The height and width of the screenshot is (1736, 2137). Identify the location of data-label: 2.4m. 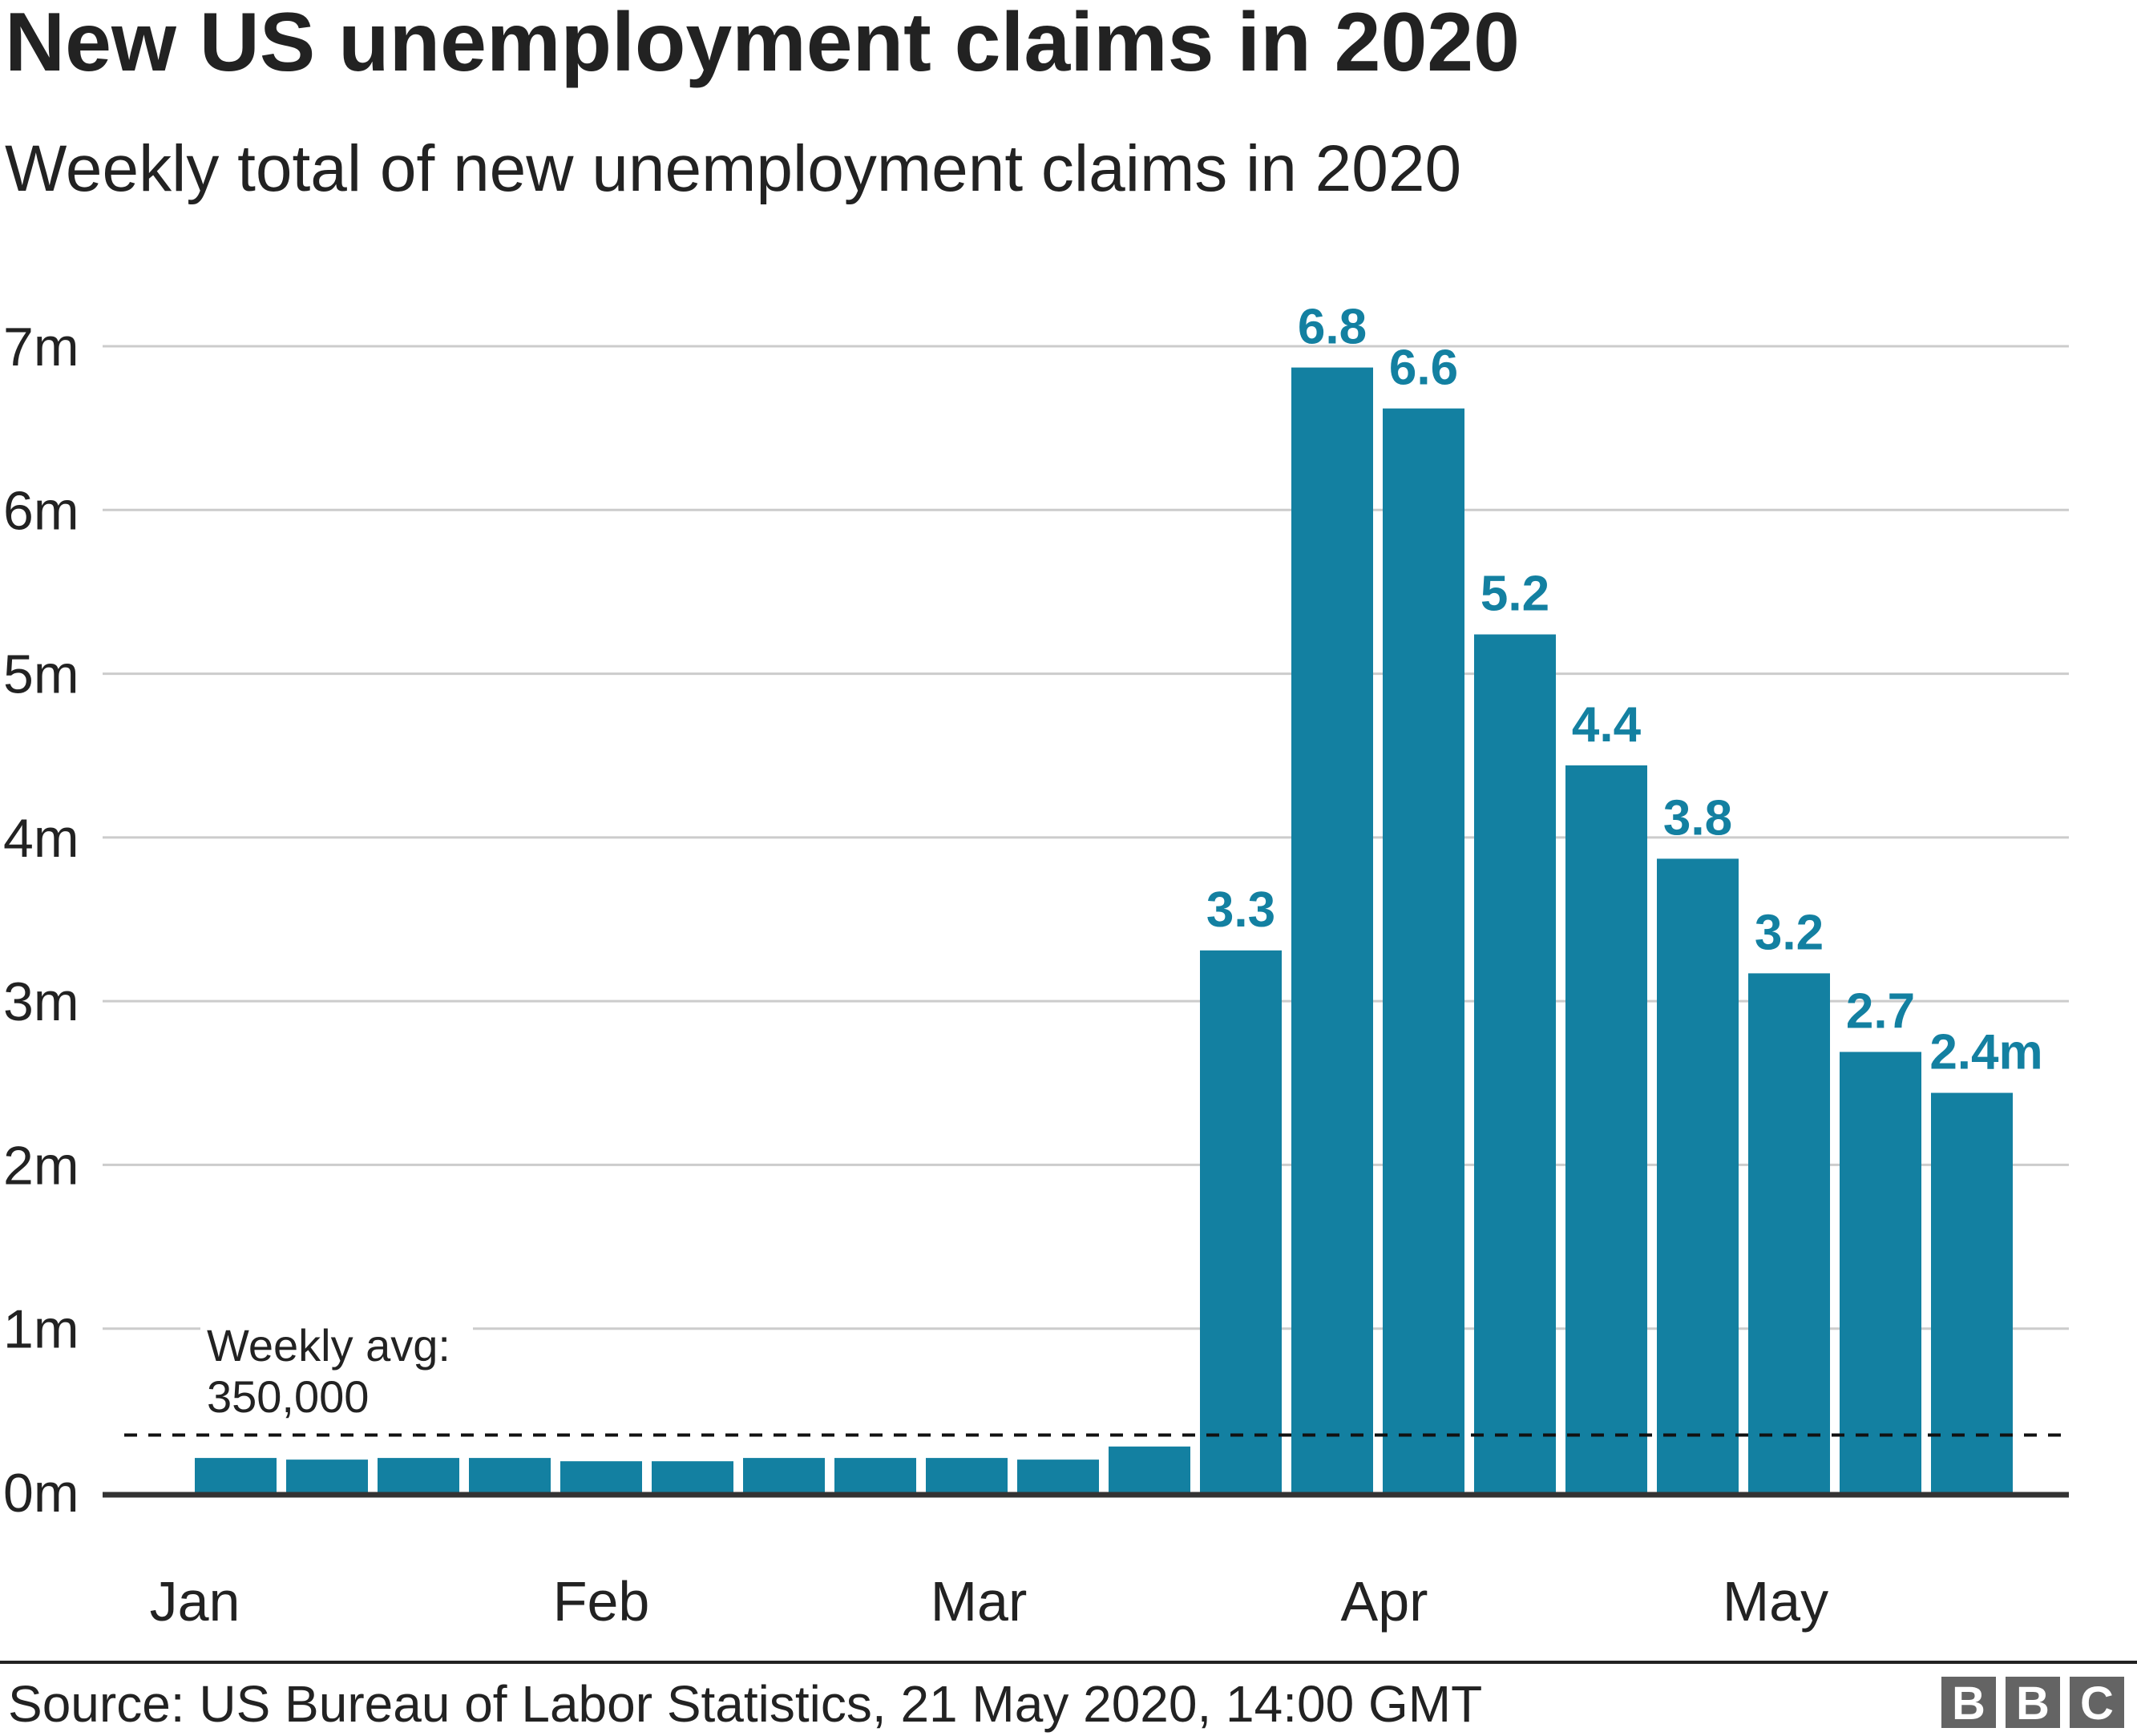
(1985, 1052).